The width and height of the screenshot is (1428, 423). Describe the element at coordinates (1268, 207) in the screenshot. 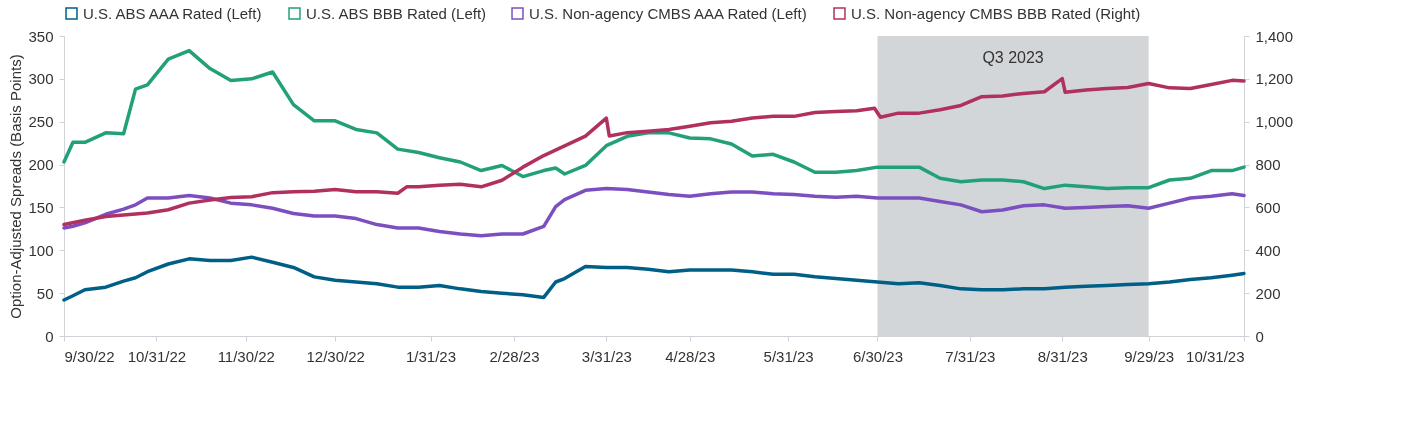

I see `y2-tick-label: 600` at that location.